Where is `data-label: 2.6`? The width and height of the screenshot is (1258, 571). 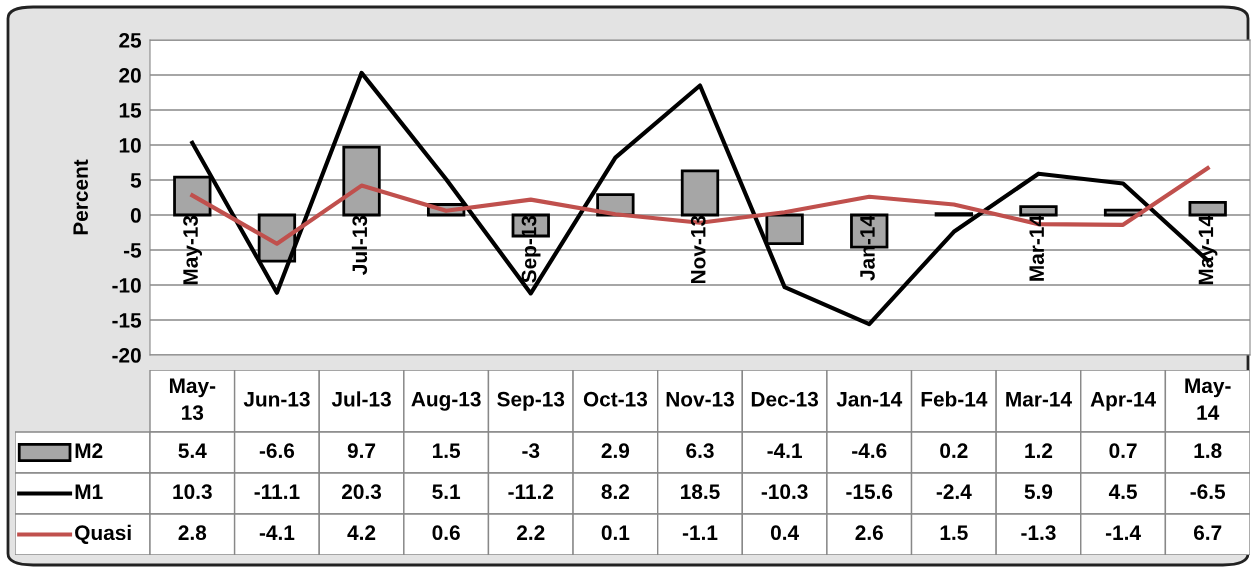
data-label: 2.6 is located at coordinates (869, 533).